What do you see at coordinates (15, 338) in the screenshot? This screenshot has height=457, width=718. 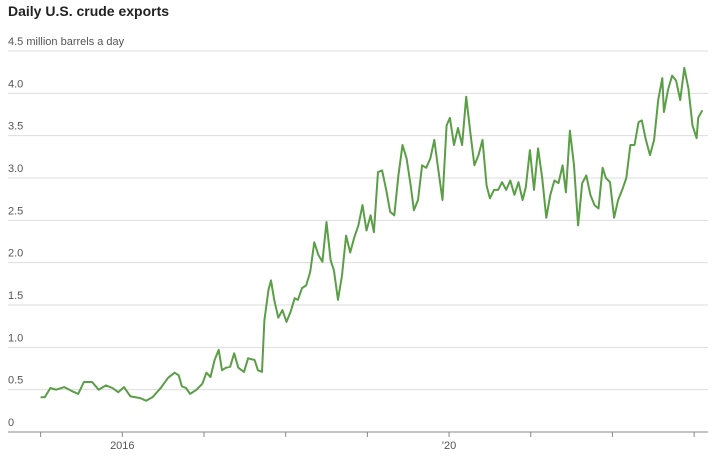 I see `y-tick-label: 1.0` at bounding box center [15, 338].